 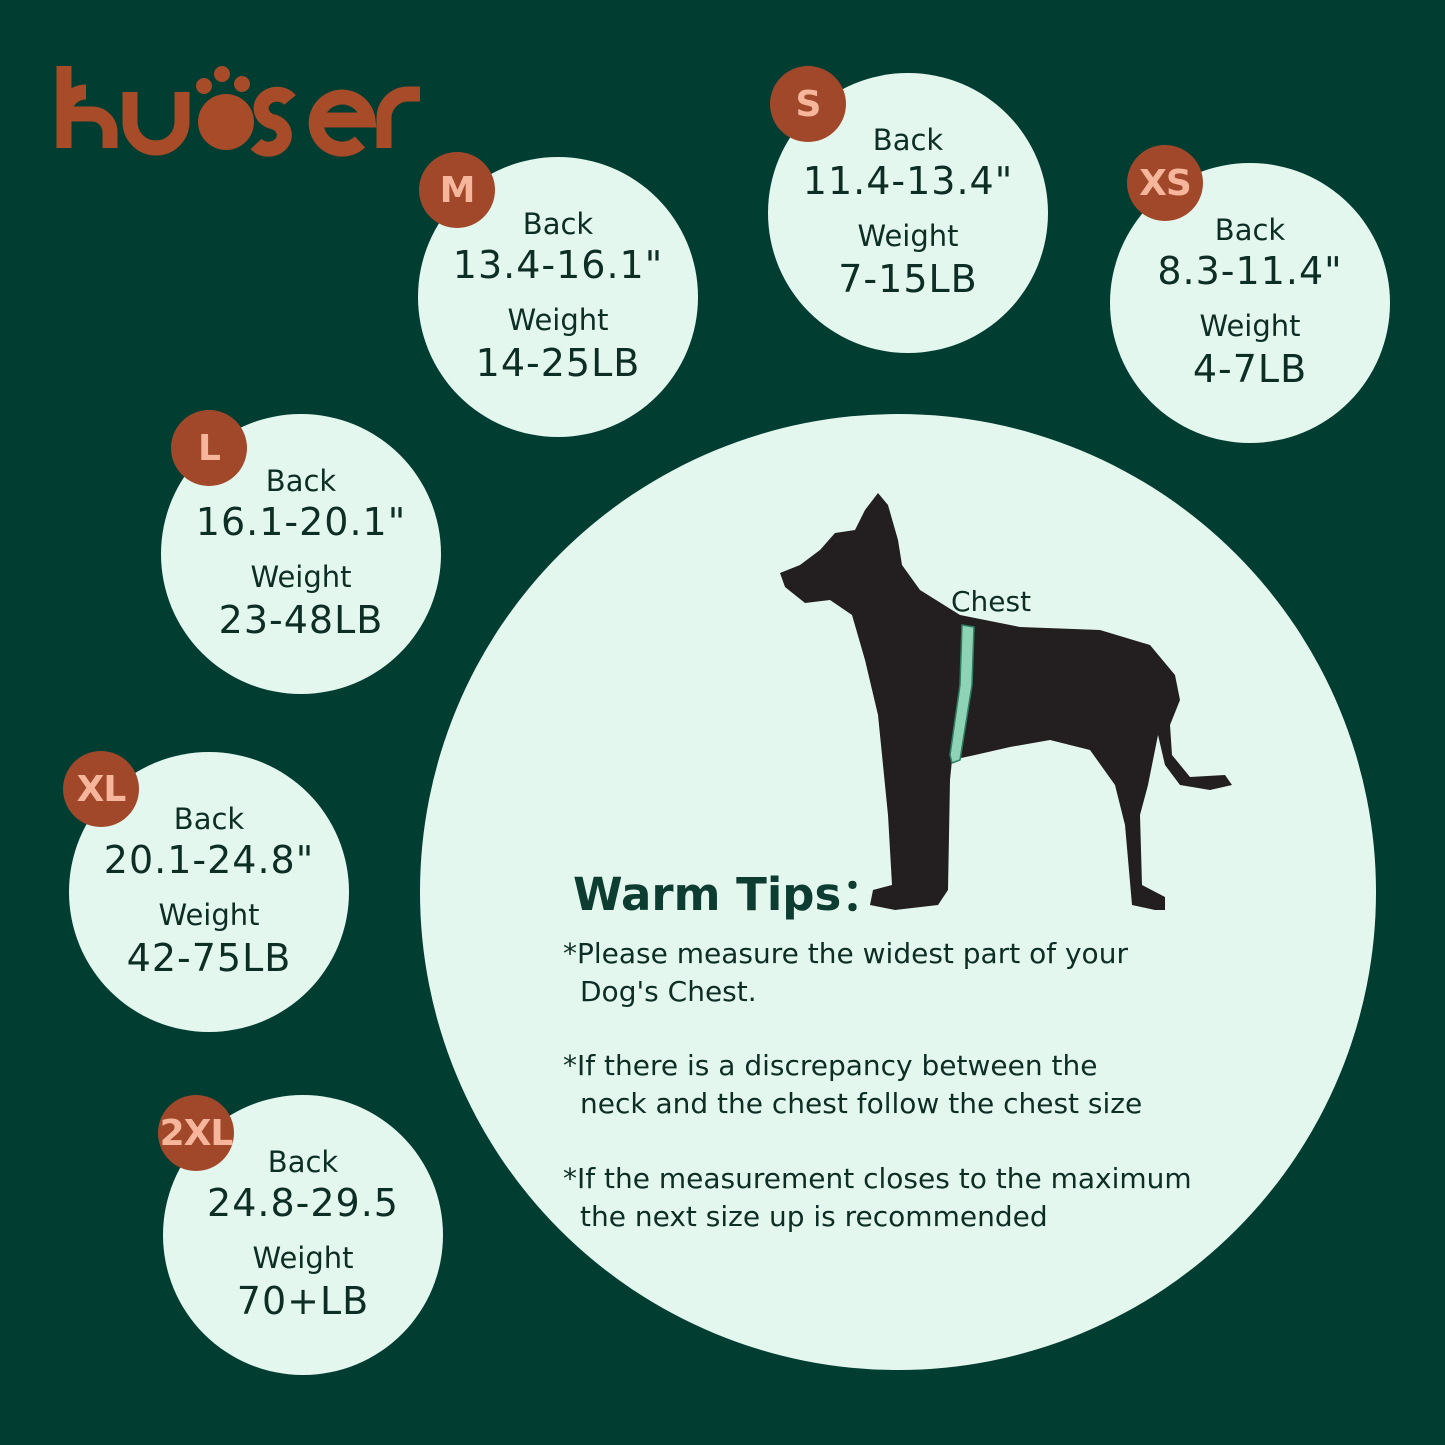 What do you see at coordinates (668, 991) in the screenshot?
I see `tip-line: Dog's Chest.` at bounding box center [668, 991].